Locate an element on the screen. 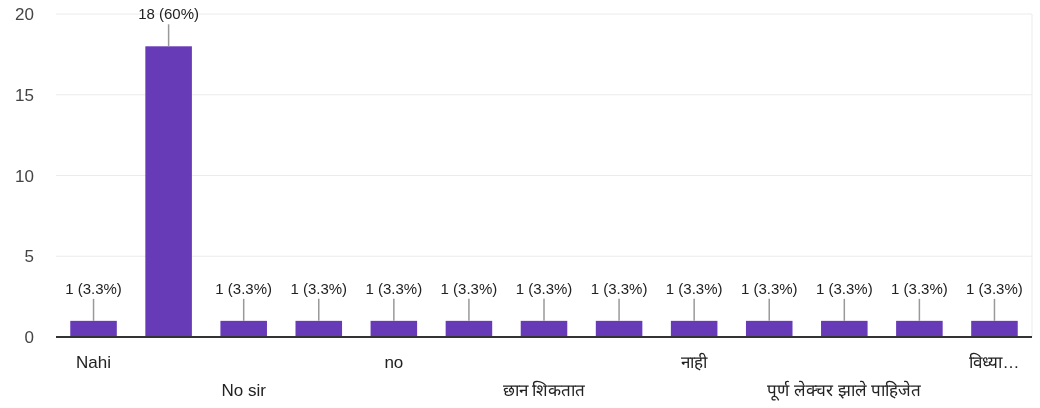  x-tick-label: Nahi is located at coordinates (94, 362).